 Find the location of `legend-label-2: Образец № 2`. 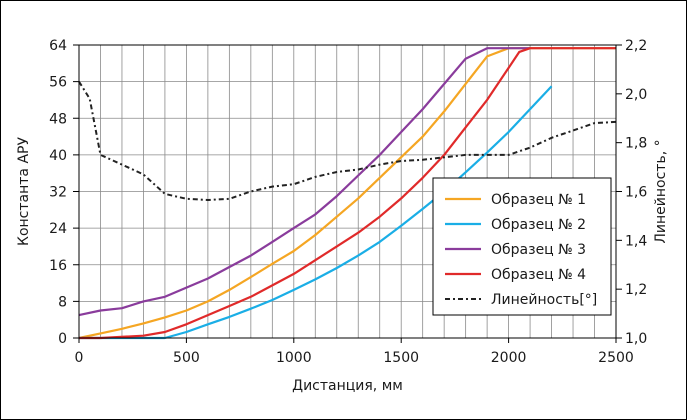

legend-label-2: Образец № 2 is located at coordinates (538, 225).